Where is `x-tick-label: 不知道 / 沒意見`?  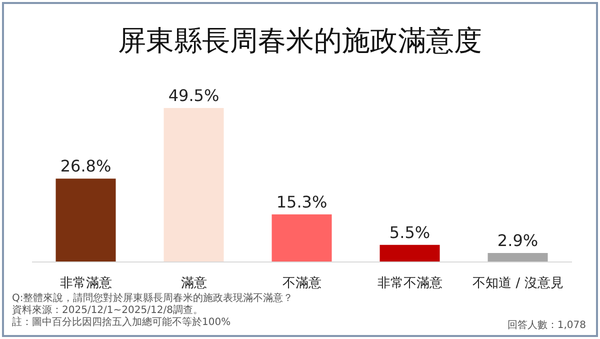
x-tick-label: 不知道 / 沒意見 is located at coordinates (518, 284).